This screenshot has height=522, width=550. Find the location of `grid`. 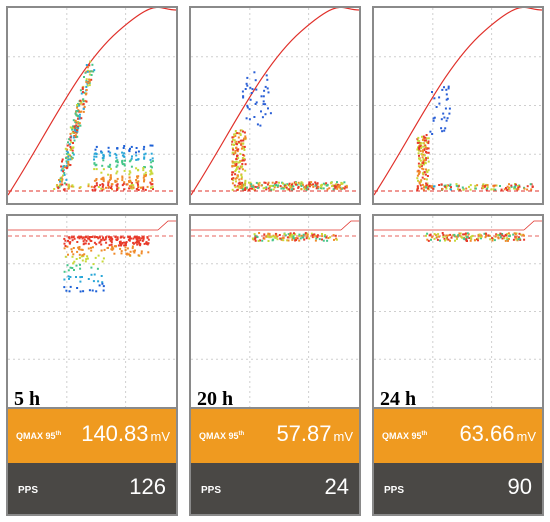

grid is located at coordinates (92, 105).